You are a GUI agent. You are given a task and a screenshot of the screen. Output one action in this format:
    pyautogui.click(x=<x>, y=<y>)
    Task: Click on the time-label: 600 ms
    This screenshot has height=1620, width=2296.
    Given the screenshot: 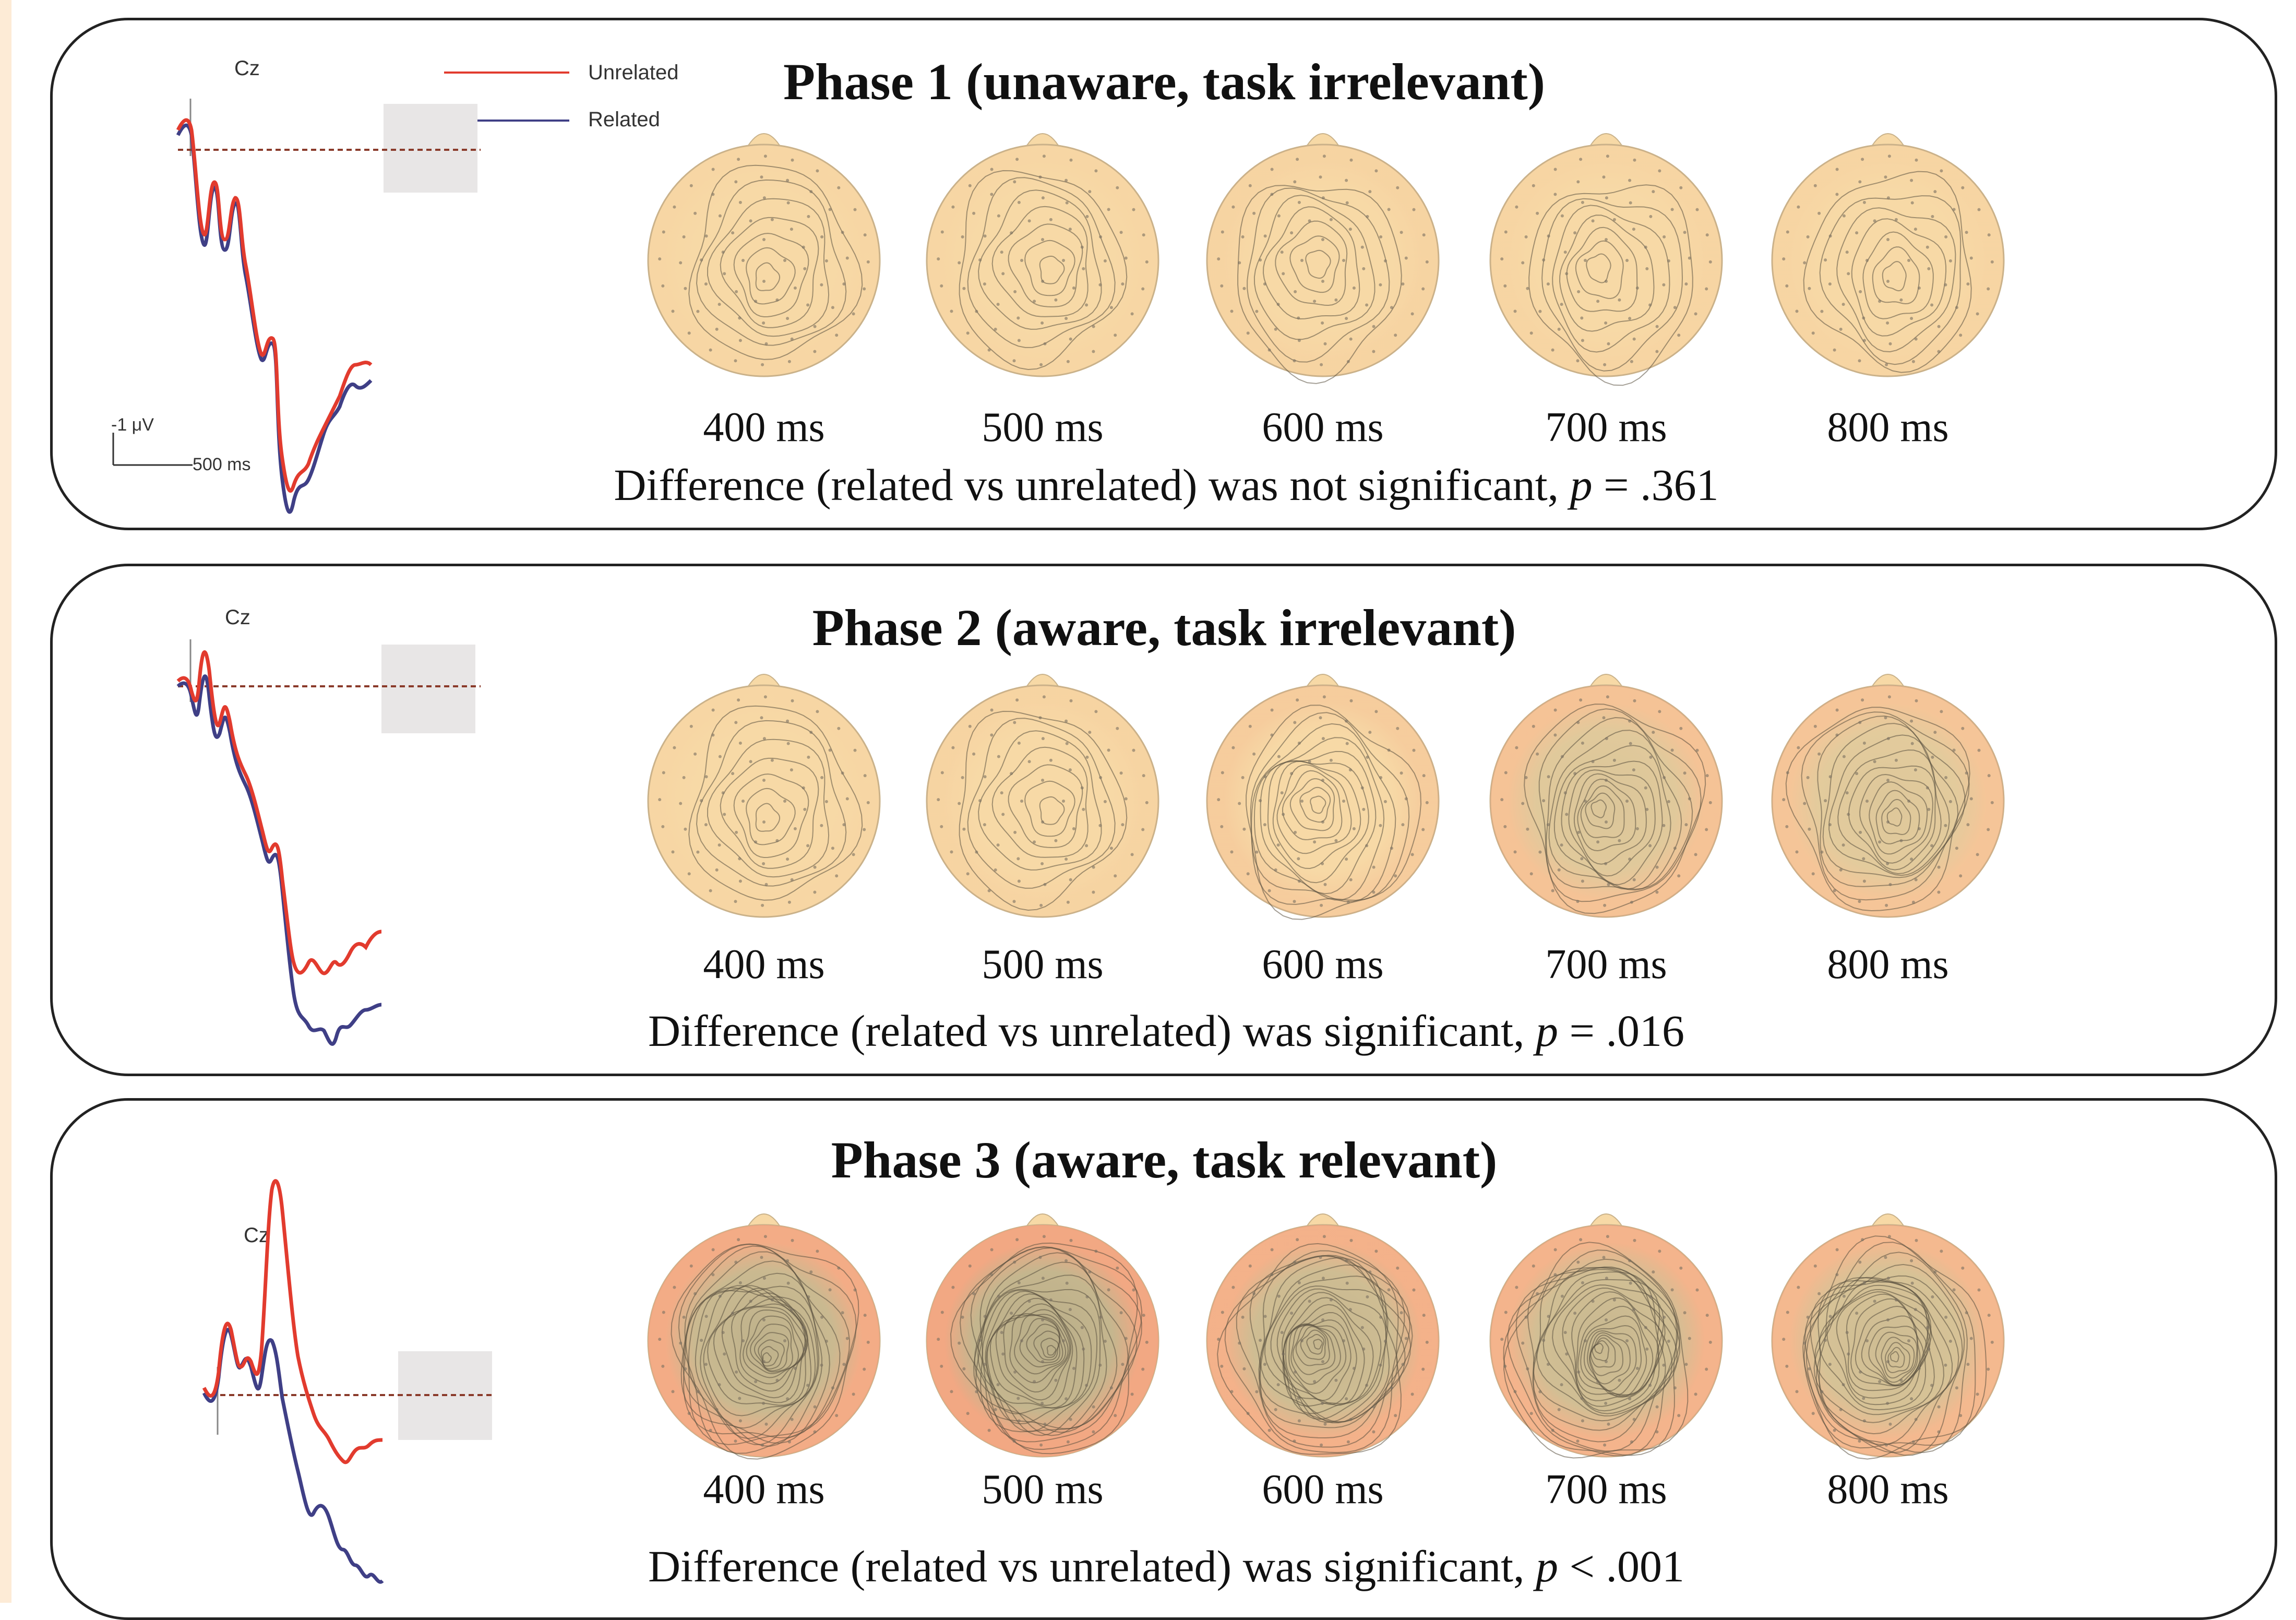 What is the action you would take?
    pyautogui.click(x=1323, y=1490)
    